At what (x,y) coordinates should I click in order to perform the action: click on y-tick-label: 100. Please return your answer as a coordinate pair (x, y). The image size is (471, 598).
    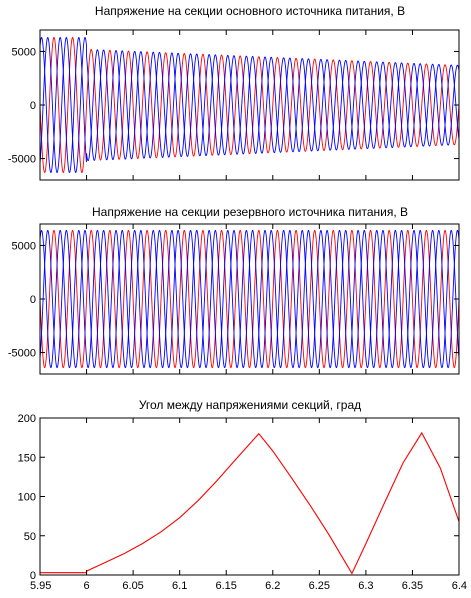
    Looking at the image, I should click on (27, 498).